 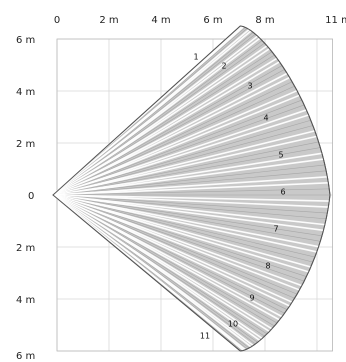 What do you see at coordinates (335, 20) in the screenshot?
I see `x-tick-label: 11 m` at bounding box center [335, 20].